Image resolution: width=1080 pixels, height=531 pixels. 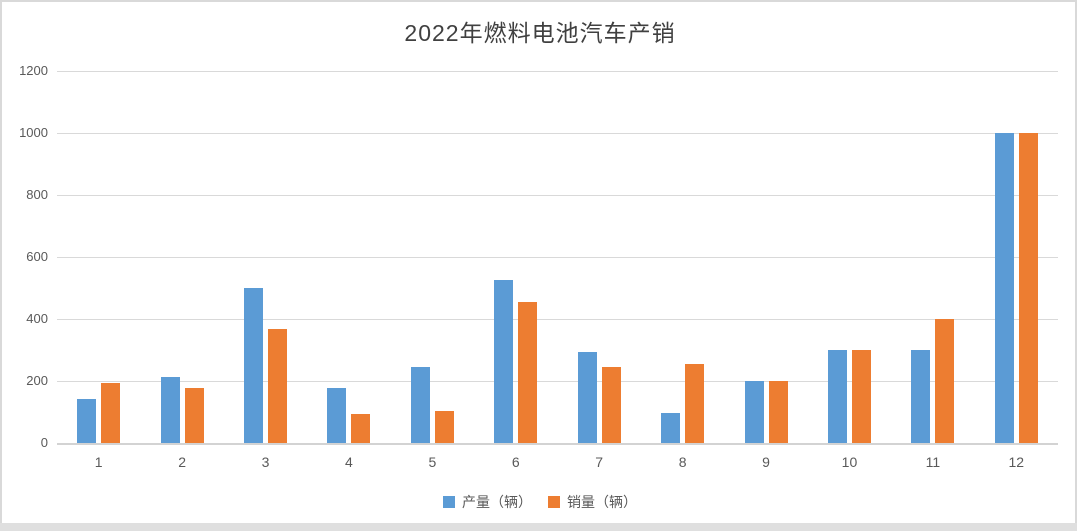 What do you see at coordinates (557, 444) in the screenshot?
I see `x-axis-line` at bounding box center [557, 444].